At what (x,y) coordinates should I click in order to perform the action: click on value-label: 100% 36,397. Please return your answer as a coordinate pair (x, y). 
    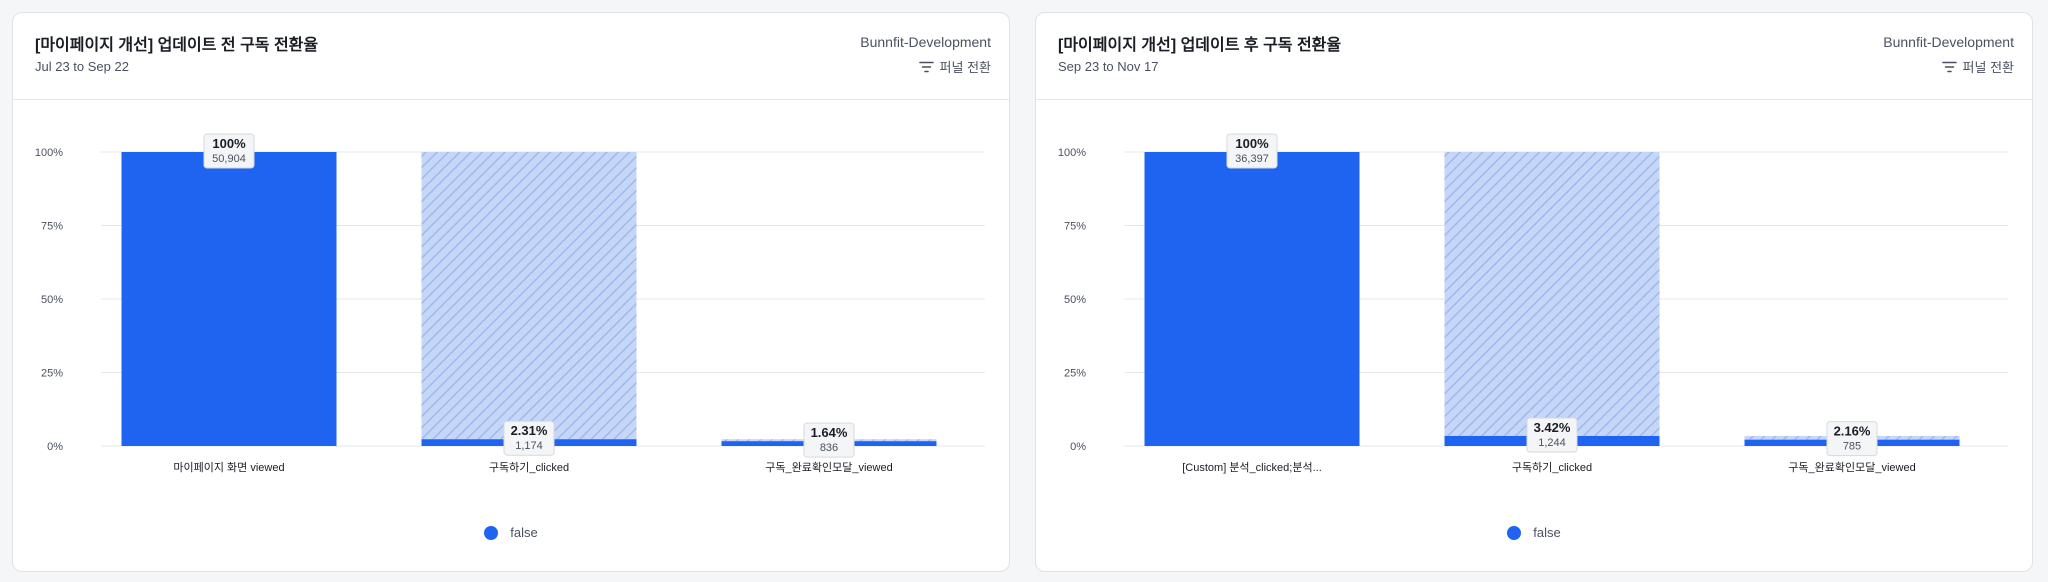
    Looking at the image, I should click on (1252, 151).